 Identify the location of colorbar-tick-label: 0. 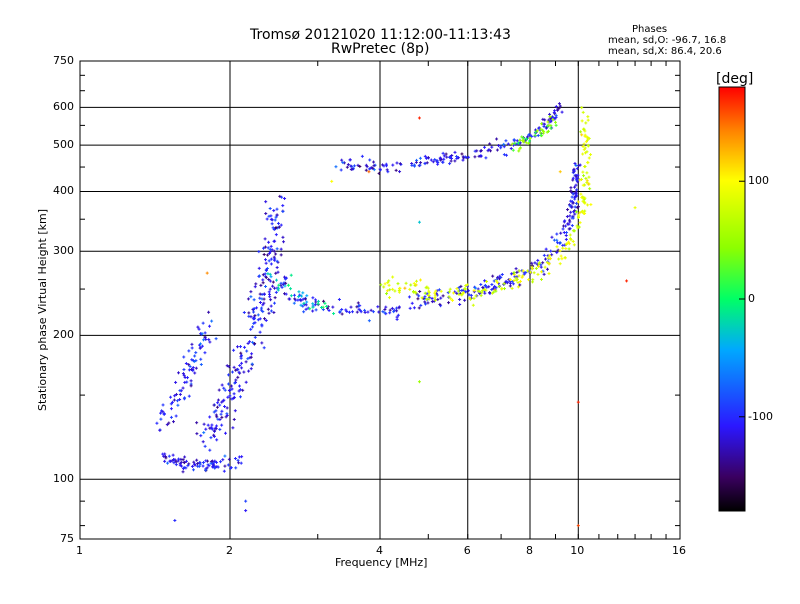
(751, 298).